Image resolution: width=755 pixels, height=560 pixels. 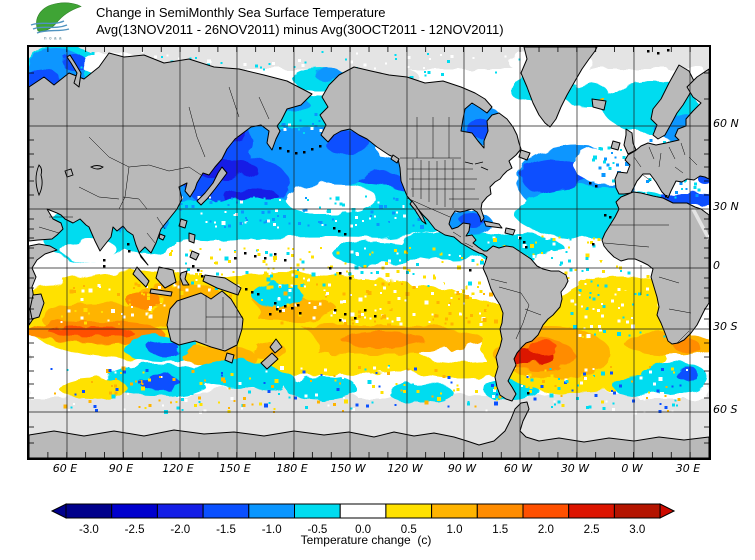 I want to click on colorbar-tick-label: 3.0, so click(x=637, y=530).